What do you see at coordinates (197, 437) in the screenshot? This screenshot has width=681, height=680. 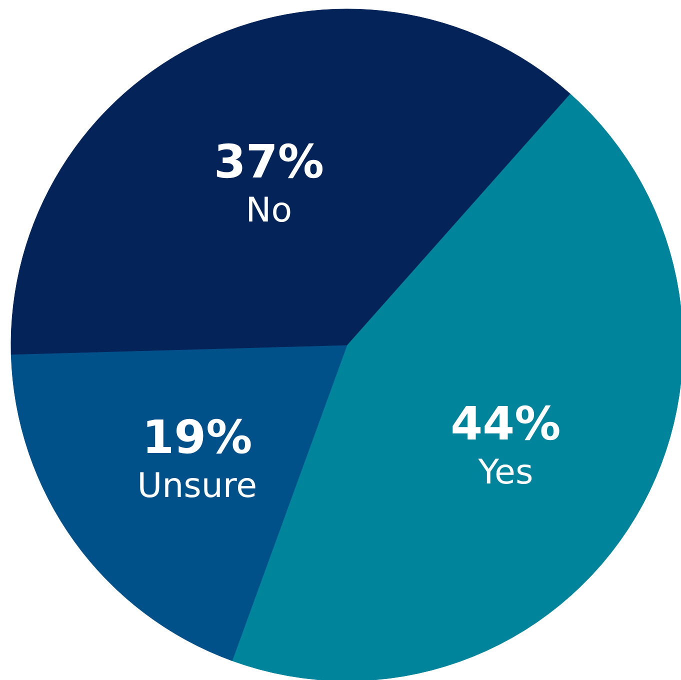 I see `data-label: 19%` at bounding box center [197, 437].